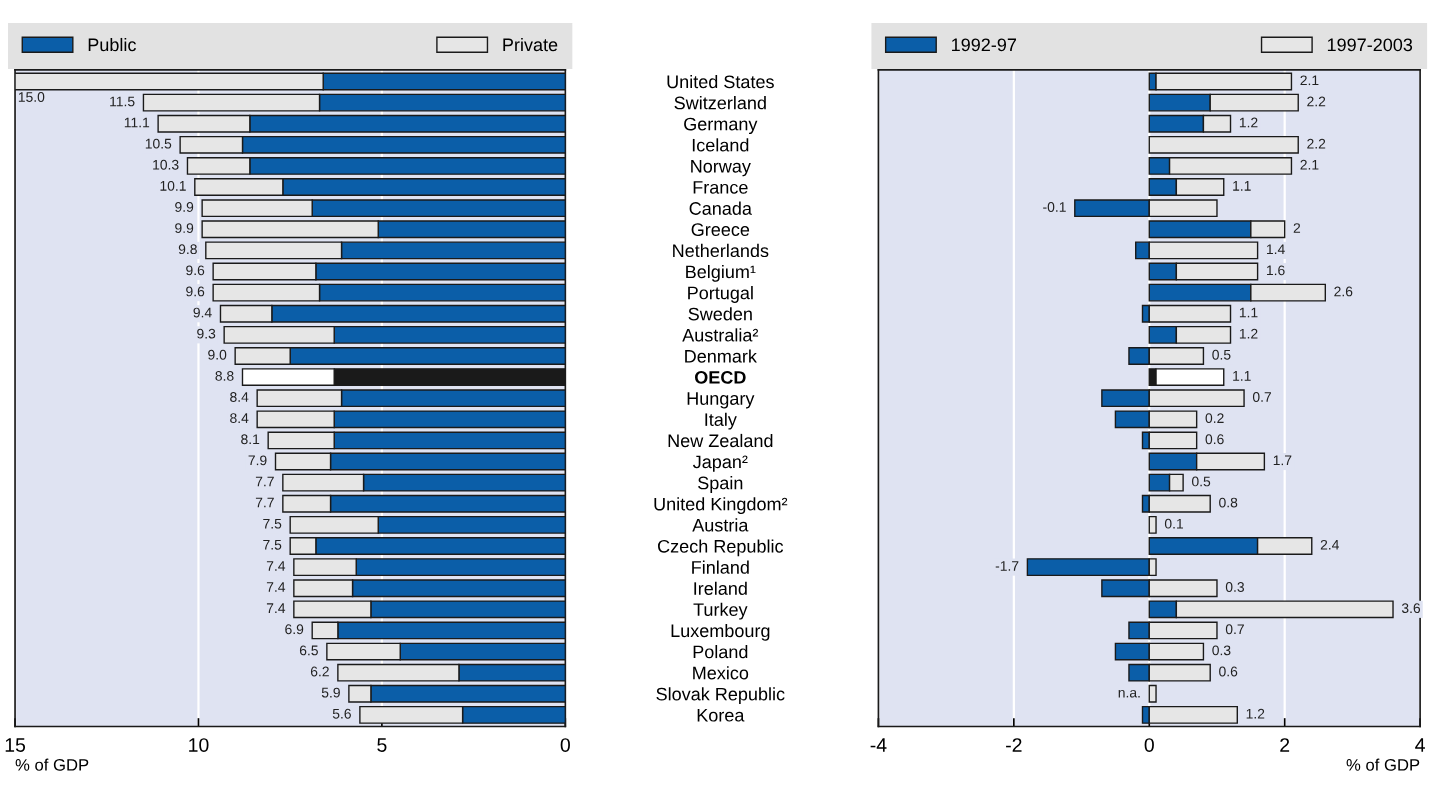 This screenshot has height=794, width=1433. I want to click on legend-label: 1992-97, so click(984, 45).